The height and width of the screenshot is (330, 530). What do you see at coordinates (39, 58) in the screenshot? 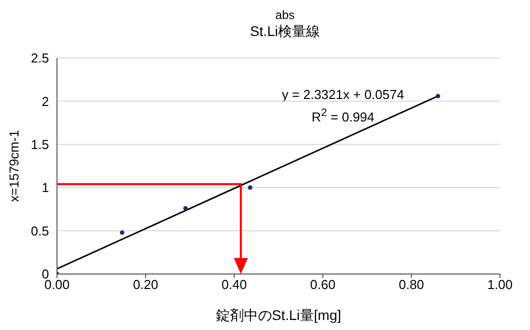
I see `y-tick-label: 2.5` at bounding box center [39, 58].